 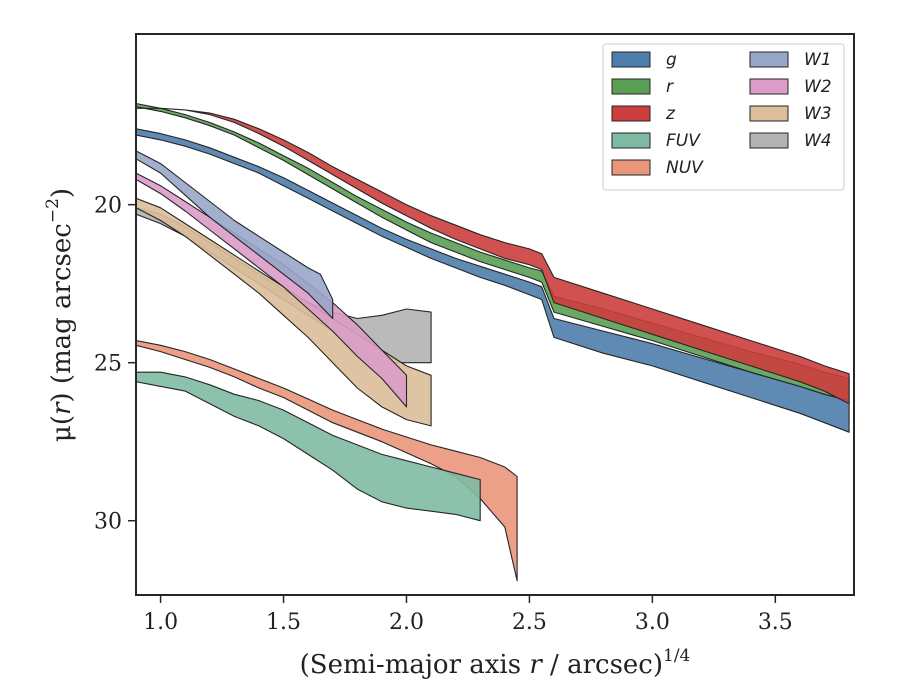 I want to click on x-tick-label: 1.5, so click(x=283, y=622).